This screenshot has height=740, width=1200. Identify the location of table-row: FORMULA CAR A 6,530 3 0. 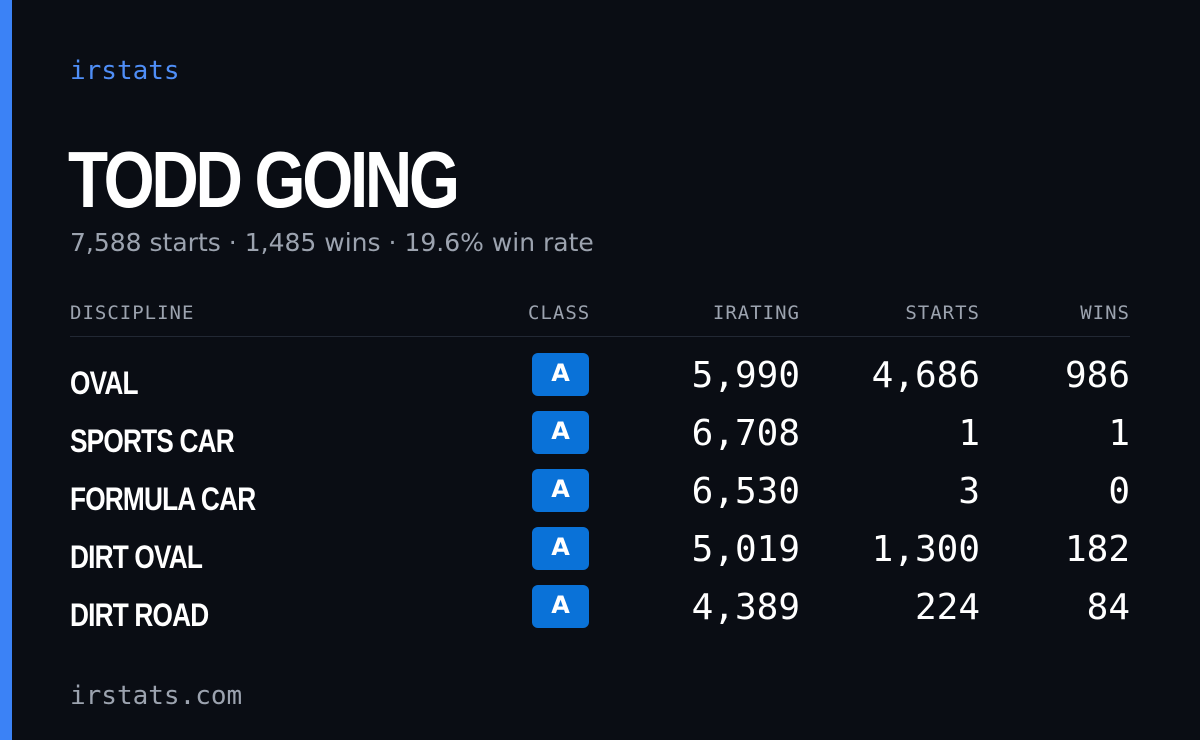
(600, 498).